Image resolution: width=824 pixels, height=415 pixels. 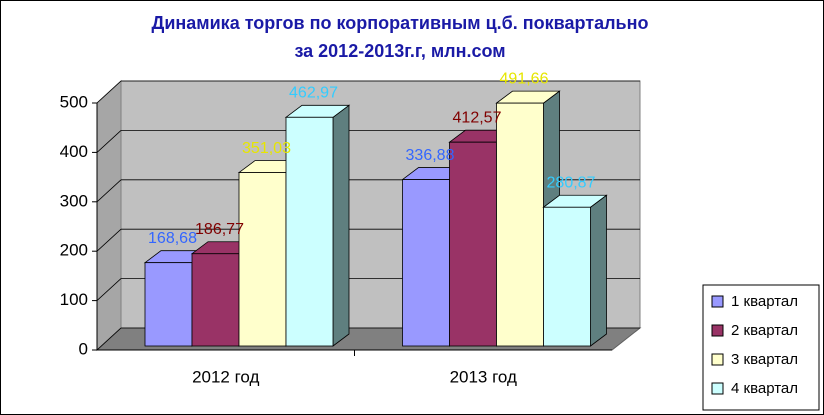 What do you see at coordinates (483, 376) in the screenshot?
I see `x-tick-label: 2013 год` at bounding box center [483, 376].